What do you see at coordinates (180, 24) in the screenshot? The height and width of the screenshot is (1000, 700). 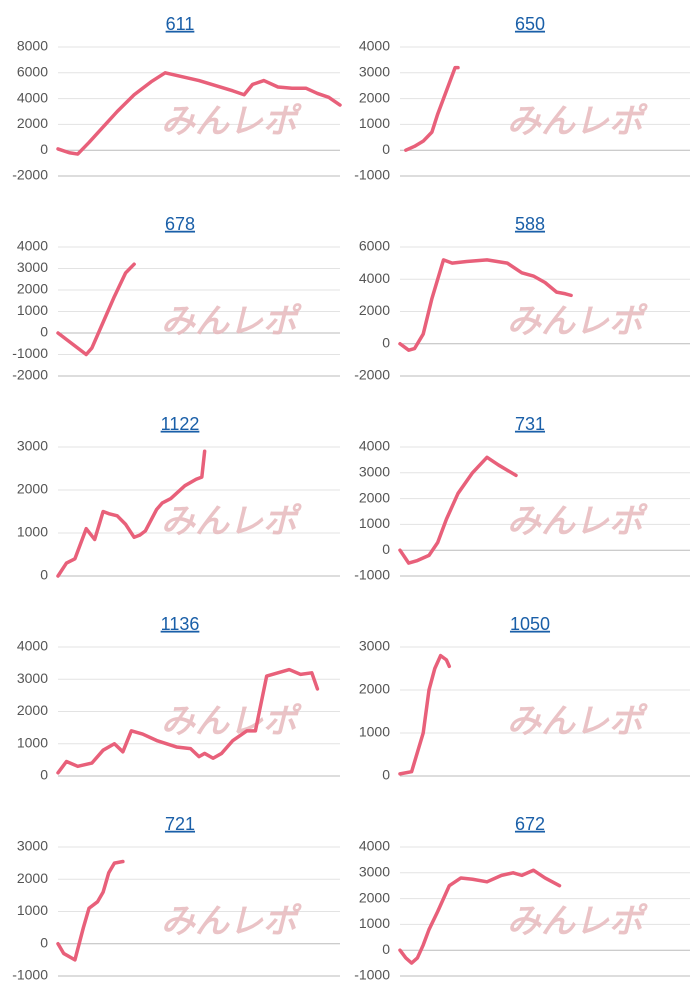 I see `chart-title: 611` at bounding box center [180, 24].